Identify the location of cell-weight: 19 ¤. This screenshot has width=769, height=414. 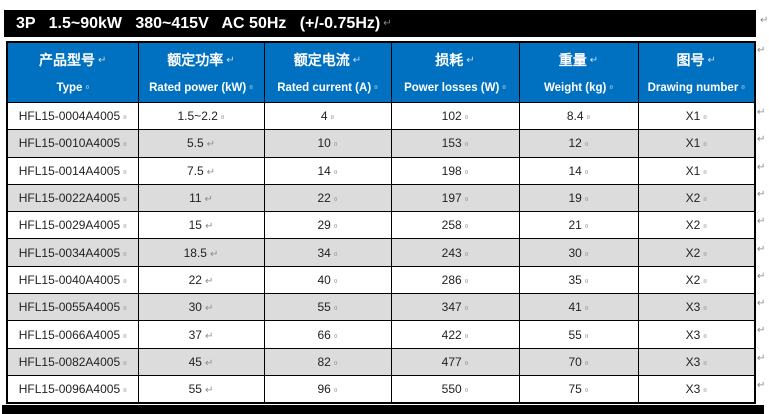
(578, 198).